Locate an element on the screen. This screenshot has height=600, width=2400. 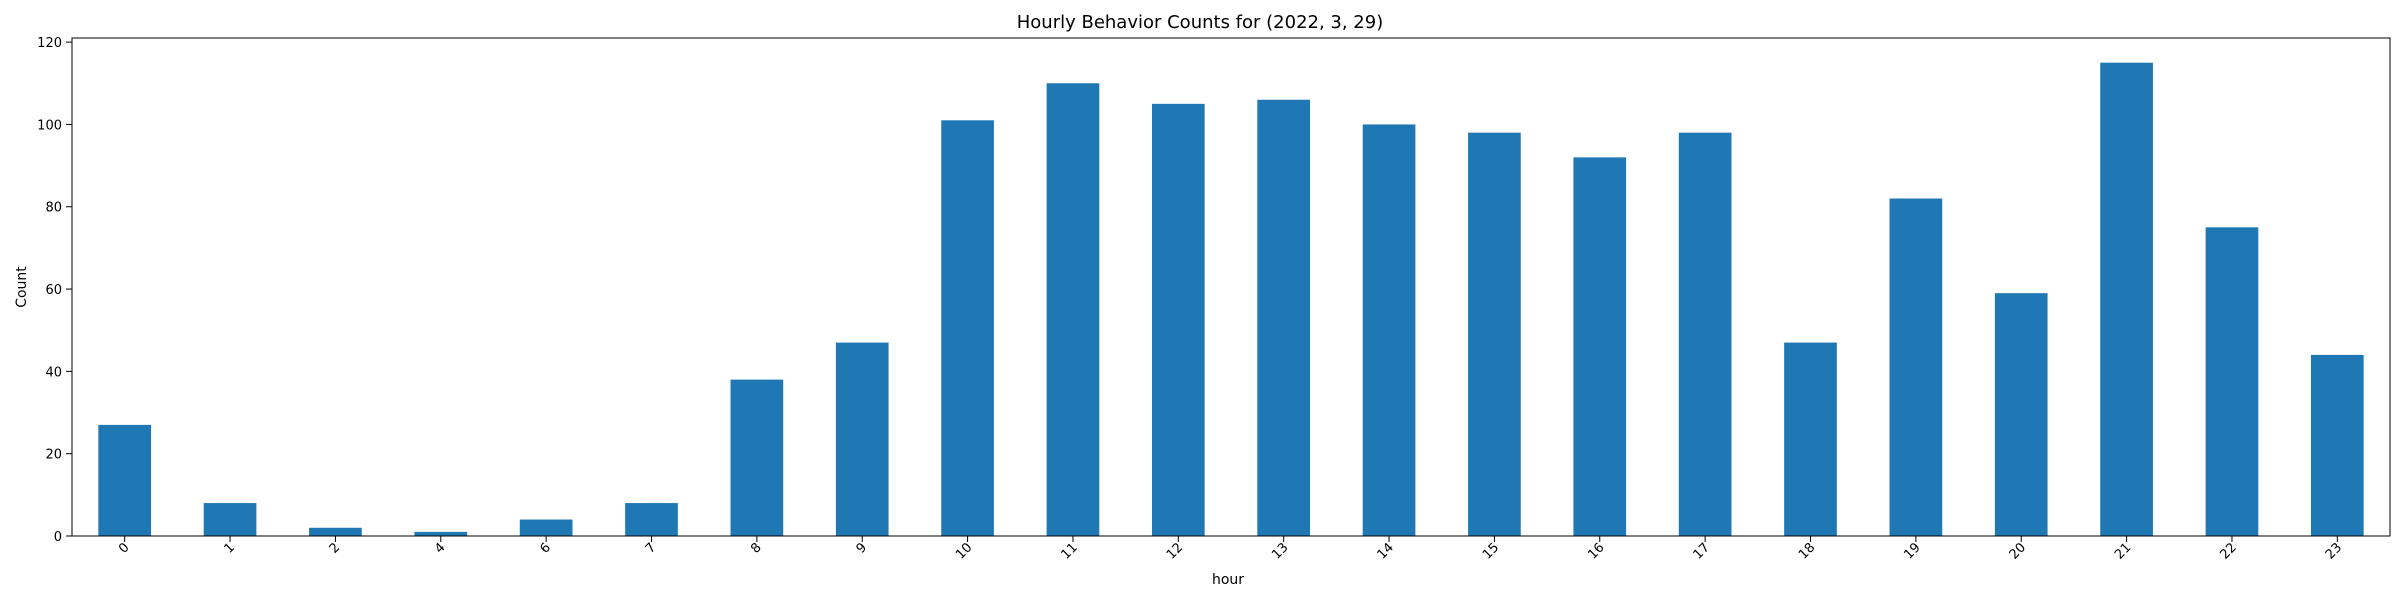
x-tick-label: 0 is located at coordinates (124, 548).